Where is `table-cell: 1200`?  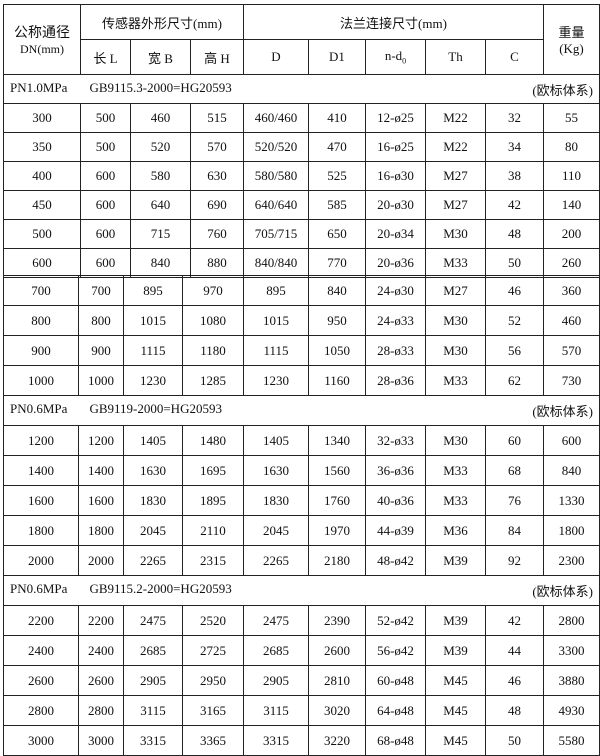 table-cell: 1200 is located at coordinates (101, 440).